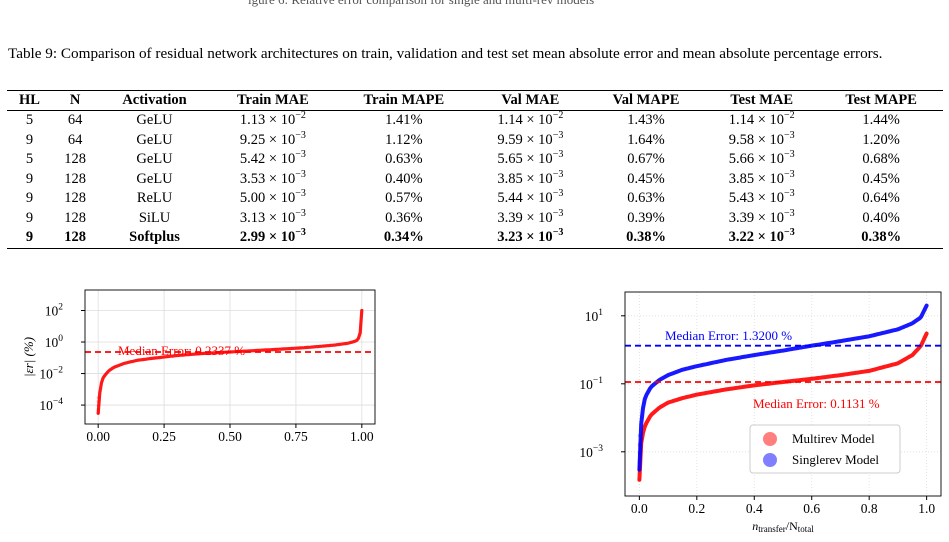  I want to click on x-tick-label: 0.25, so click(164, 435).